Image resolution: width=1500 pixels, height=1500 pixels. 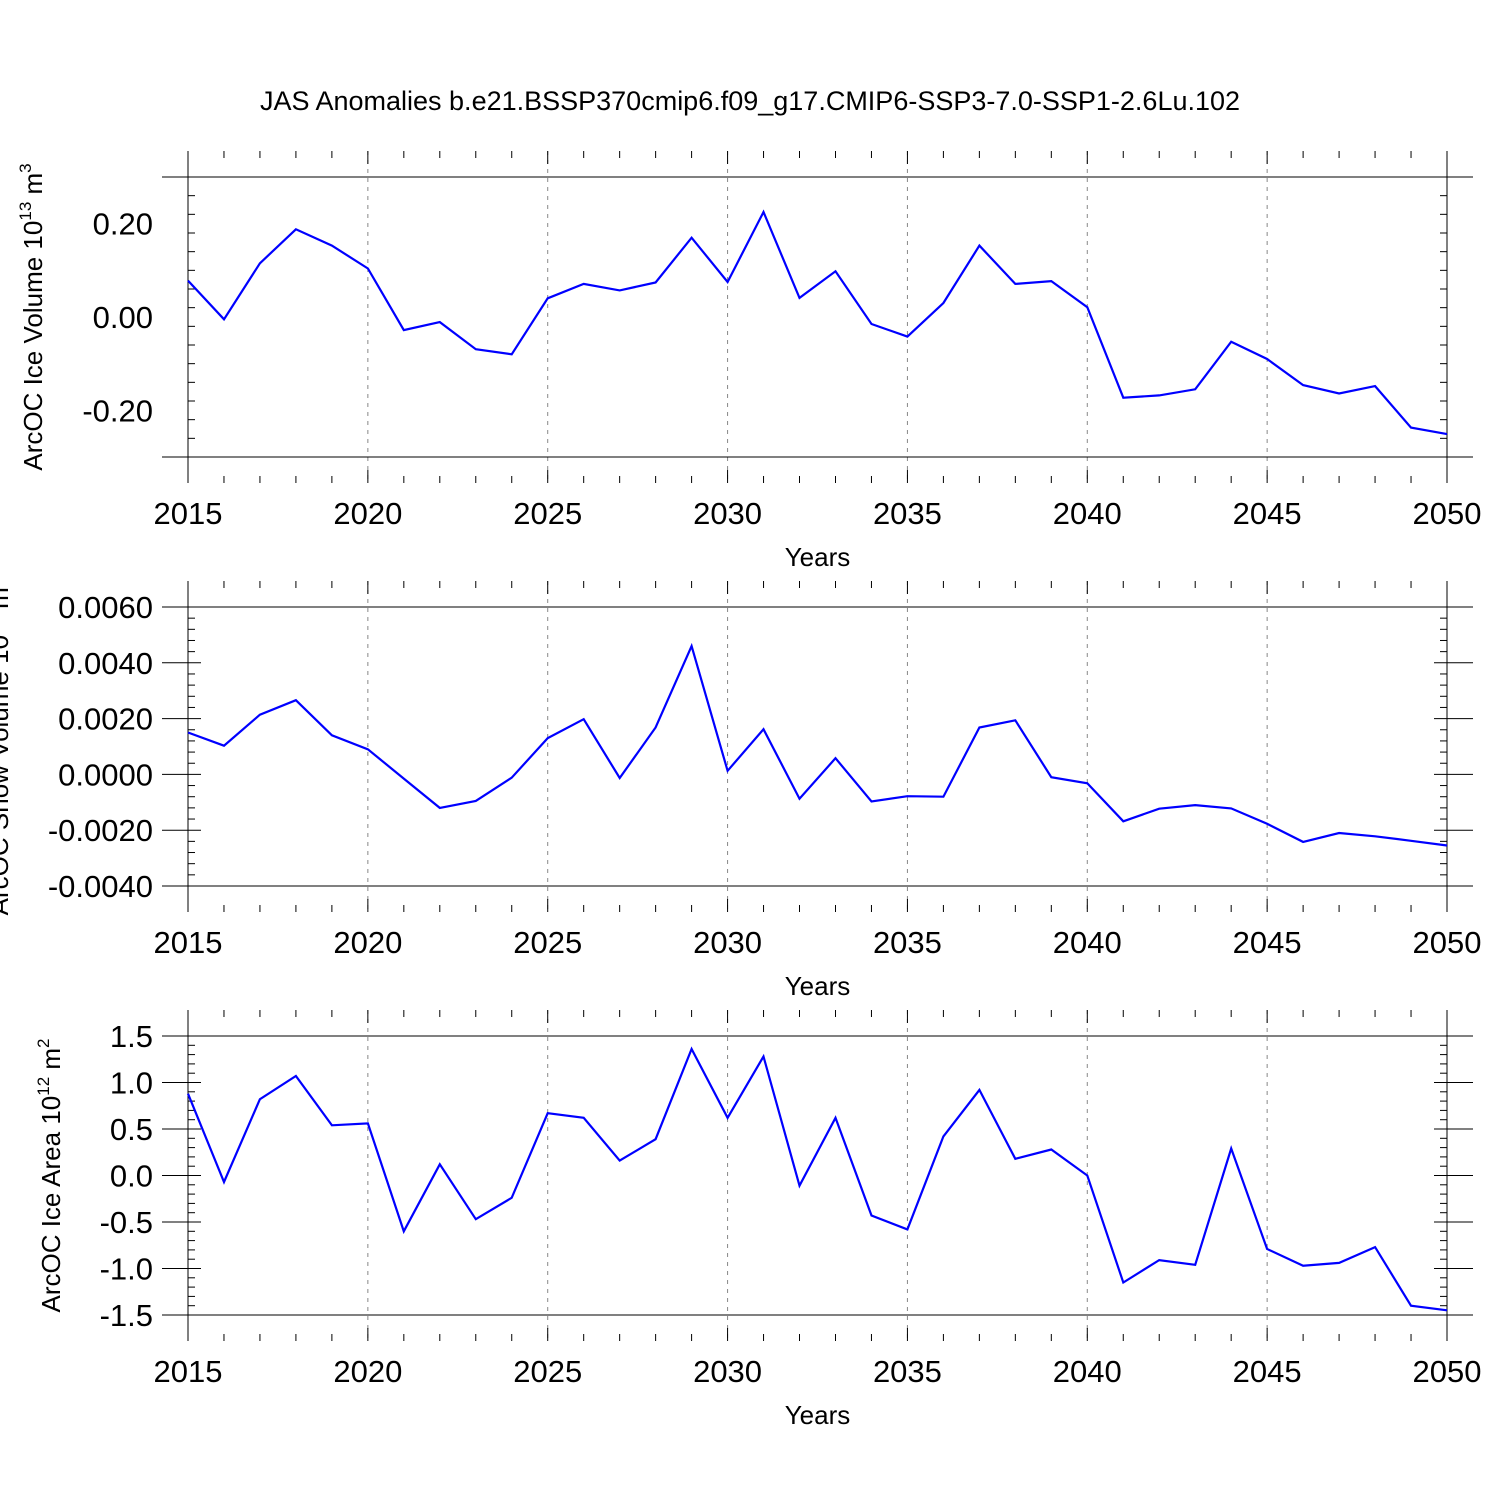 What do you see at coordinates (126, 1315) in the screenshot?
I see `y-tick-label: -1.5` at bounding box center [126, 1315].